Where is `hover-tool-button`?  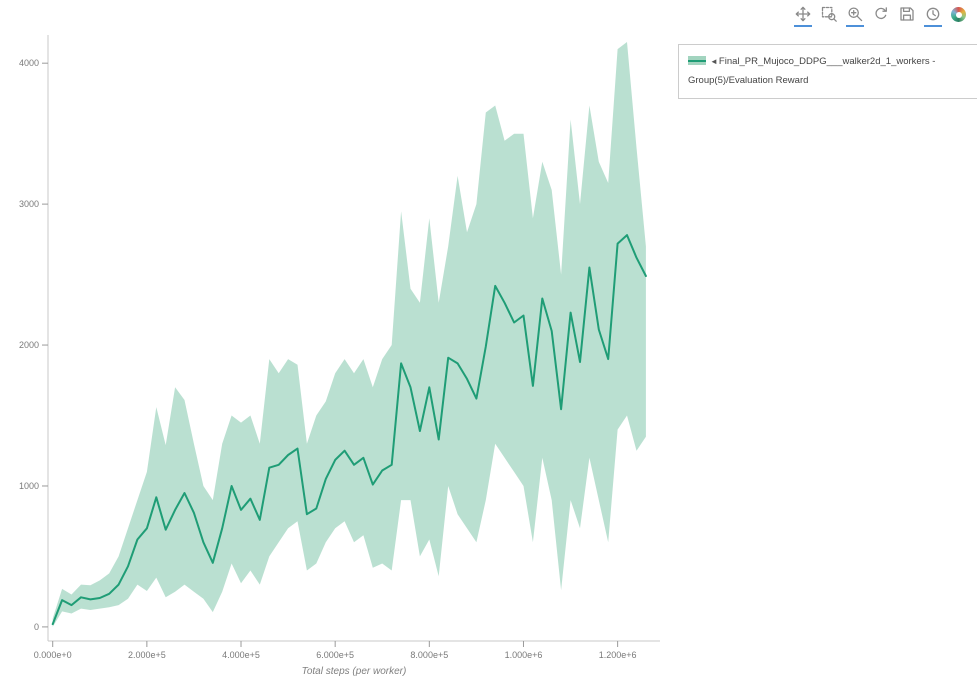
hover-tool-button is located at coordinates (933, 16).